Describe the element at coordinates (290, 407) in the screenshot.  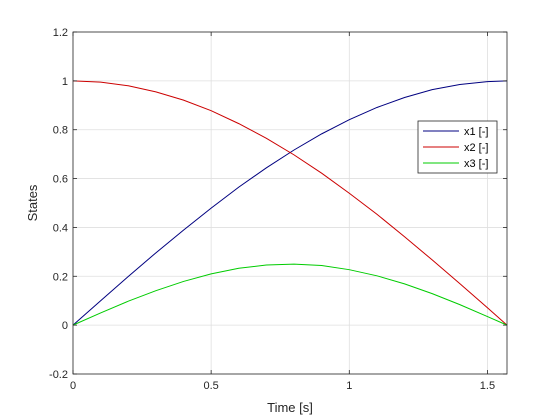
I see `x-axis-label: Time [s]` at that location.